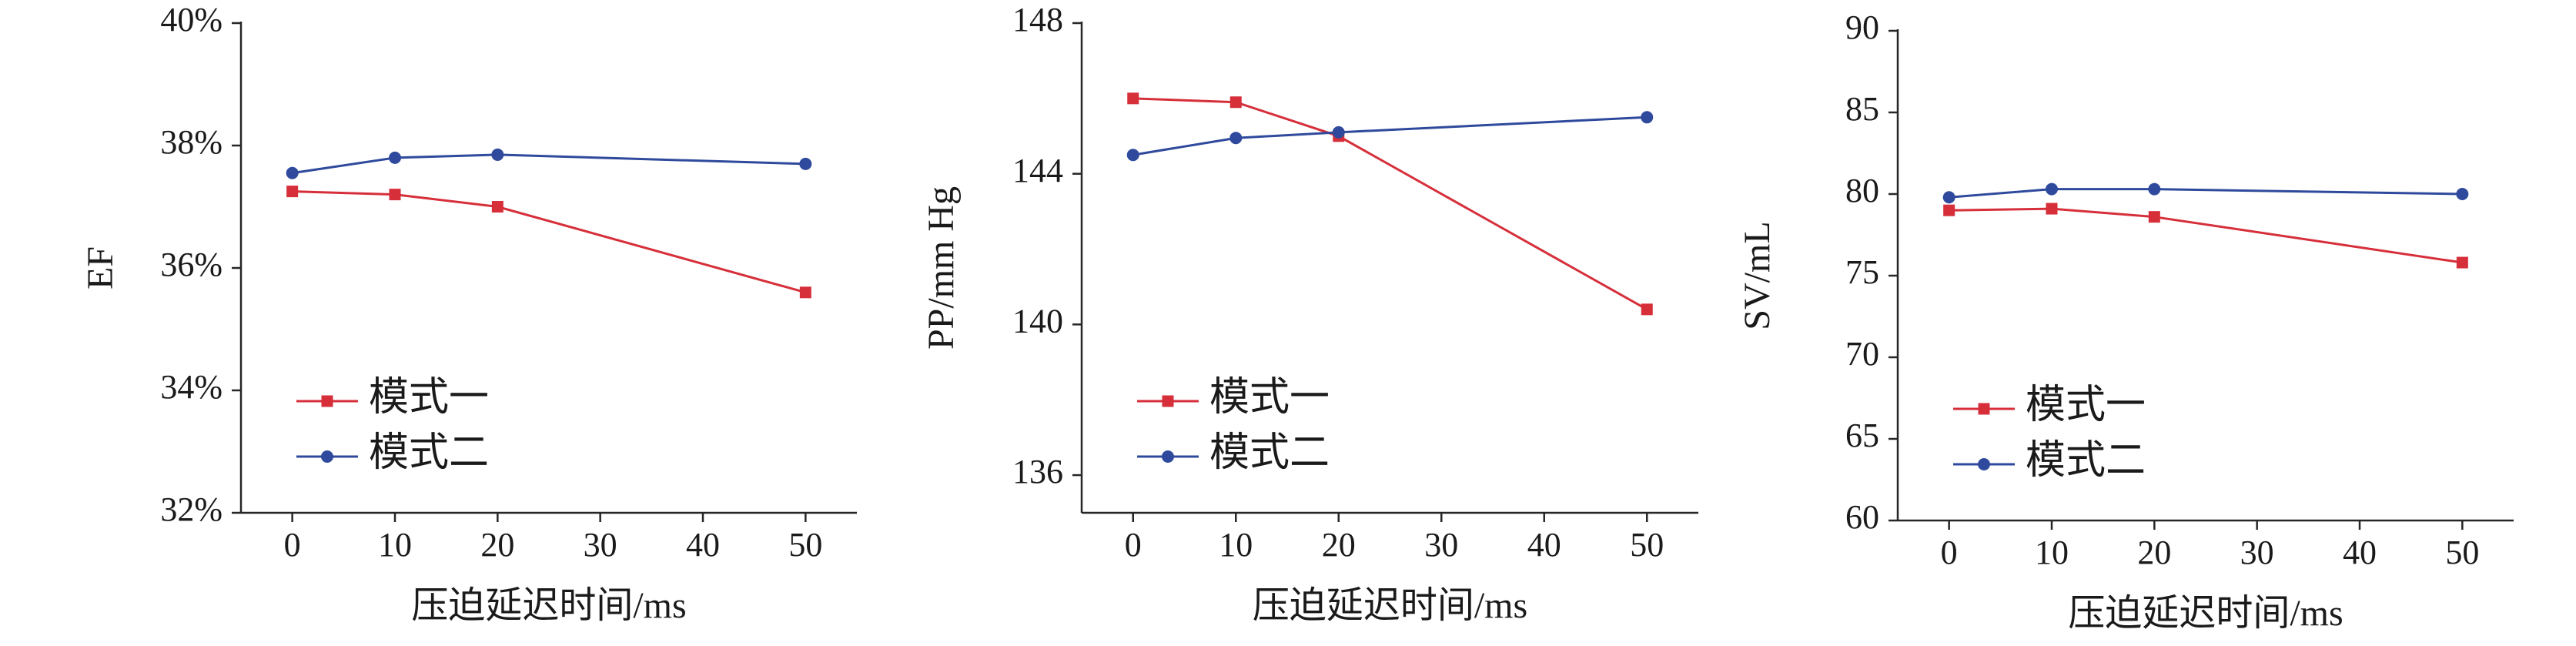  I want to click on y-axis-title: SV/mL, so click(1757, 275).